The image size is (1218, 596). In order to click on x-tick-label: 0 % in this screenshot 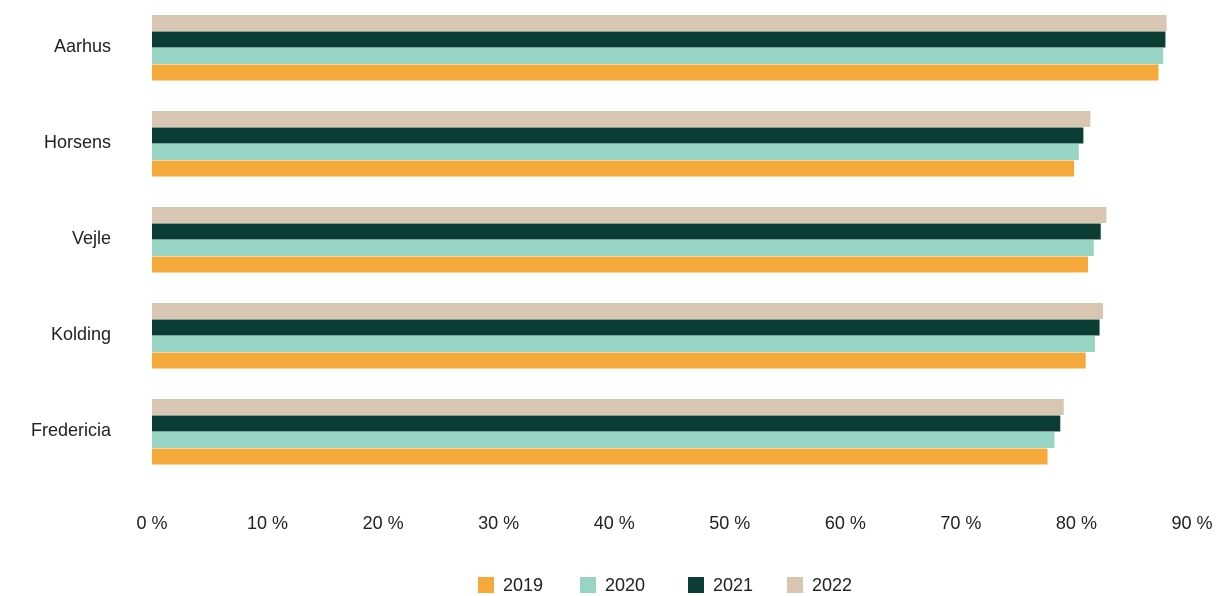, I will do `click(151, 523)`.